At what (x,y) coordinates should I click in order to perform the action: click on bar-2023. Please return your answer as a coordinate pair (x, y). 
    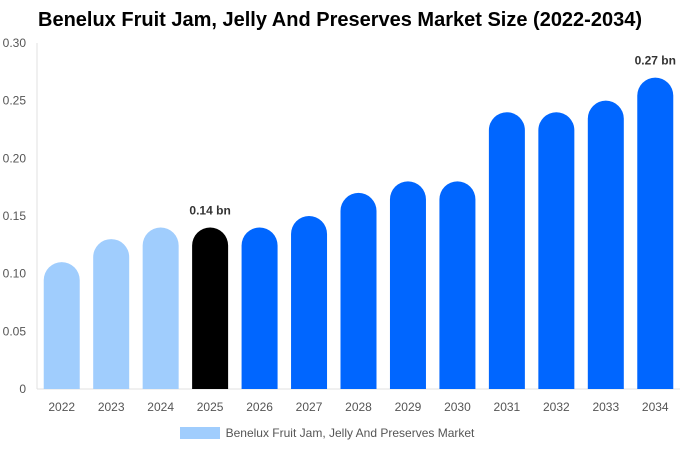
    Looking at the image, I should click on (111, 314).